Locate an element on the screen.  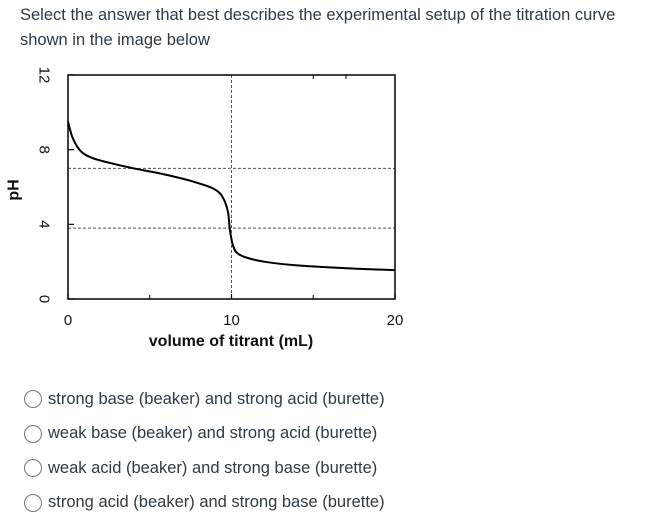
y-tick-label: 4 is located at coordinates (44, 224).